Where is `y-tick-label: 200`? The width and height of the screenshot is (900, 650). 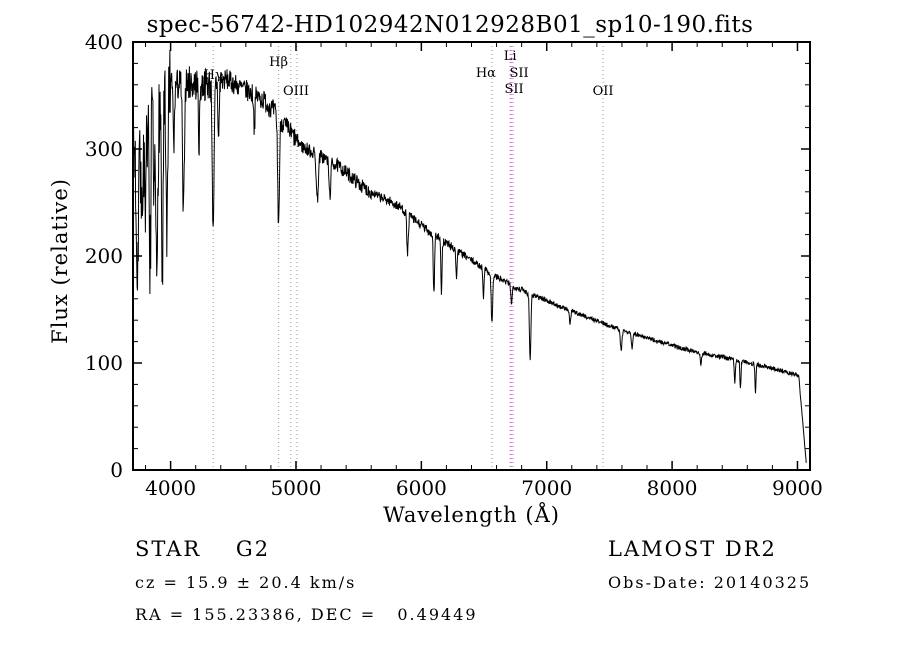
y-tick-label: 200 is located at coordinates (104, 256).